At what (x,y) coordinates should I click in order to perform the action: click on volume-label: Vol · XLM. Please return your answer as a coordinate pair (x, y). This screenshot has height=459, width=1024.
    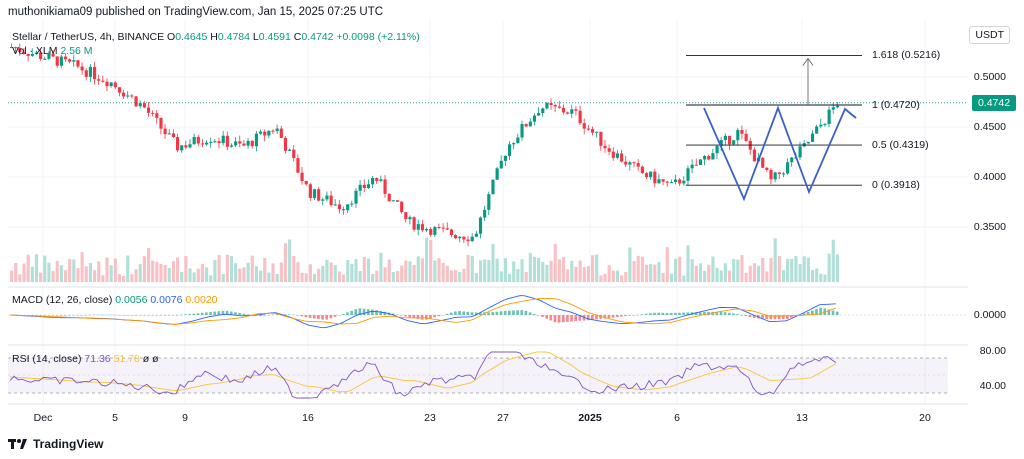
    Looking at the image, I should click on (35, 51).